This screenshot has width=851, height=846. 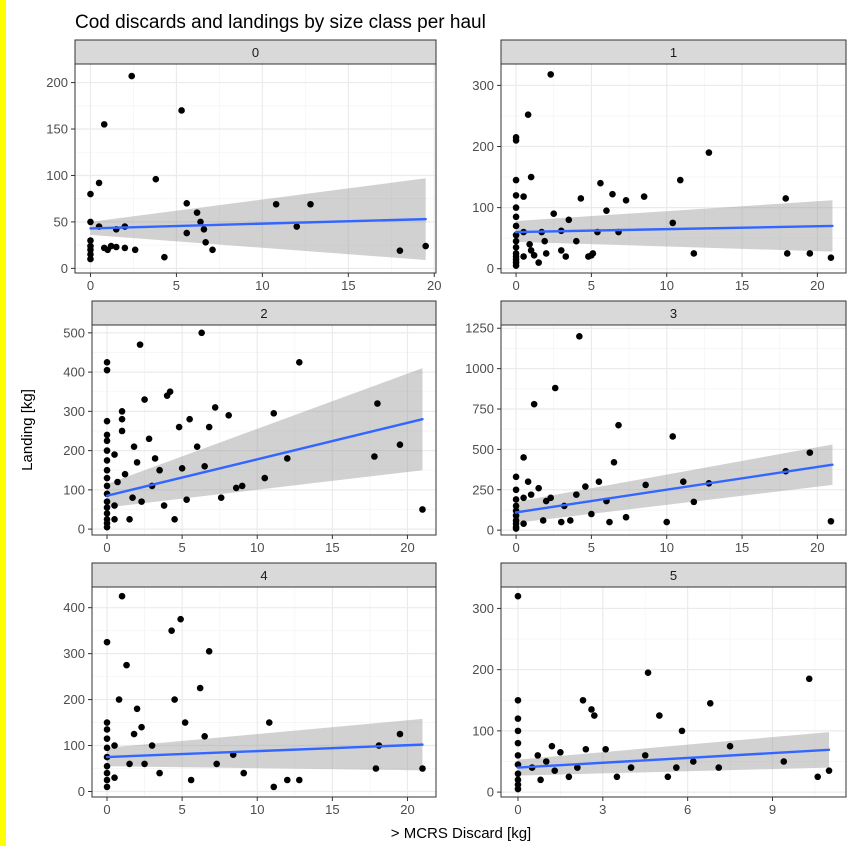 I want to click on y-tick-label: 400, so click(x=74, y=607).